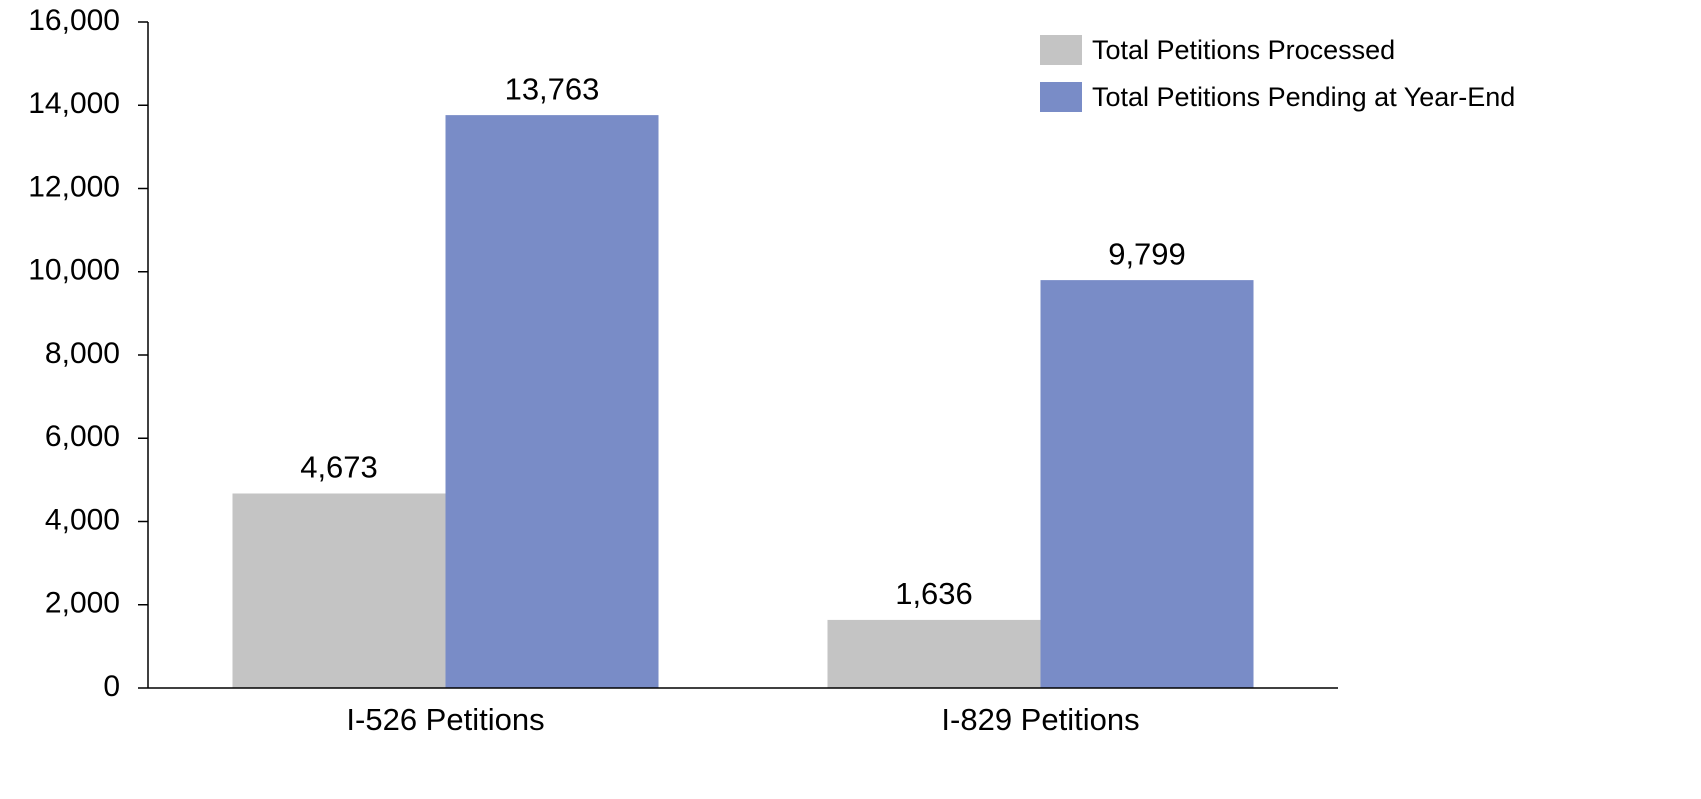 Image resolution: width=1701 pixels, height=799 pixels. What do you see at coordinates (74, 270) in the screenshot?
I see `y-tick-label: 10,000` at bounding box center [74, 270].